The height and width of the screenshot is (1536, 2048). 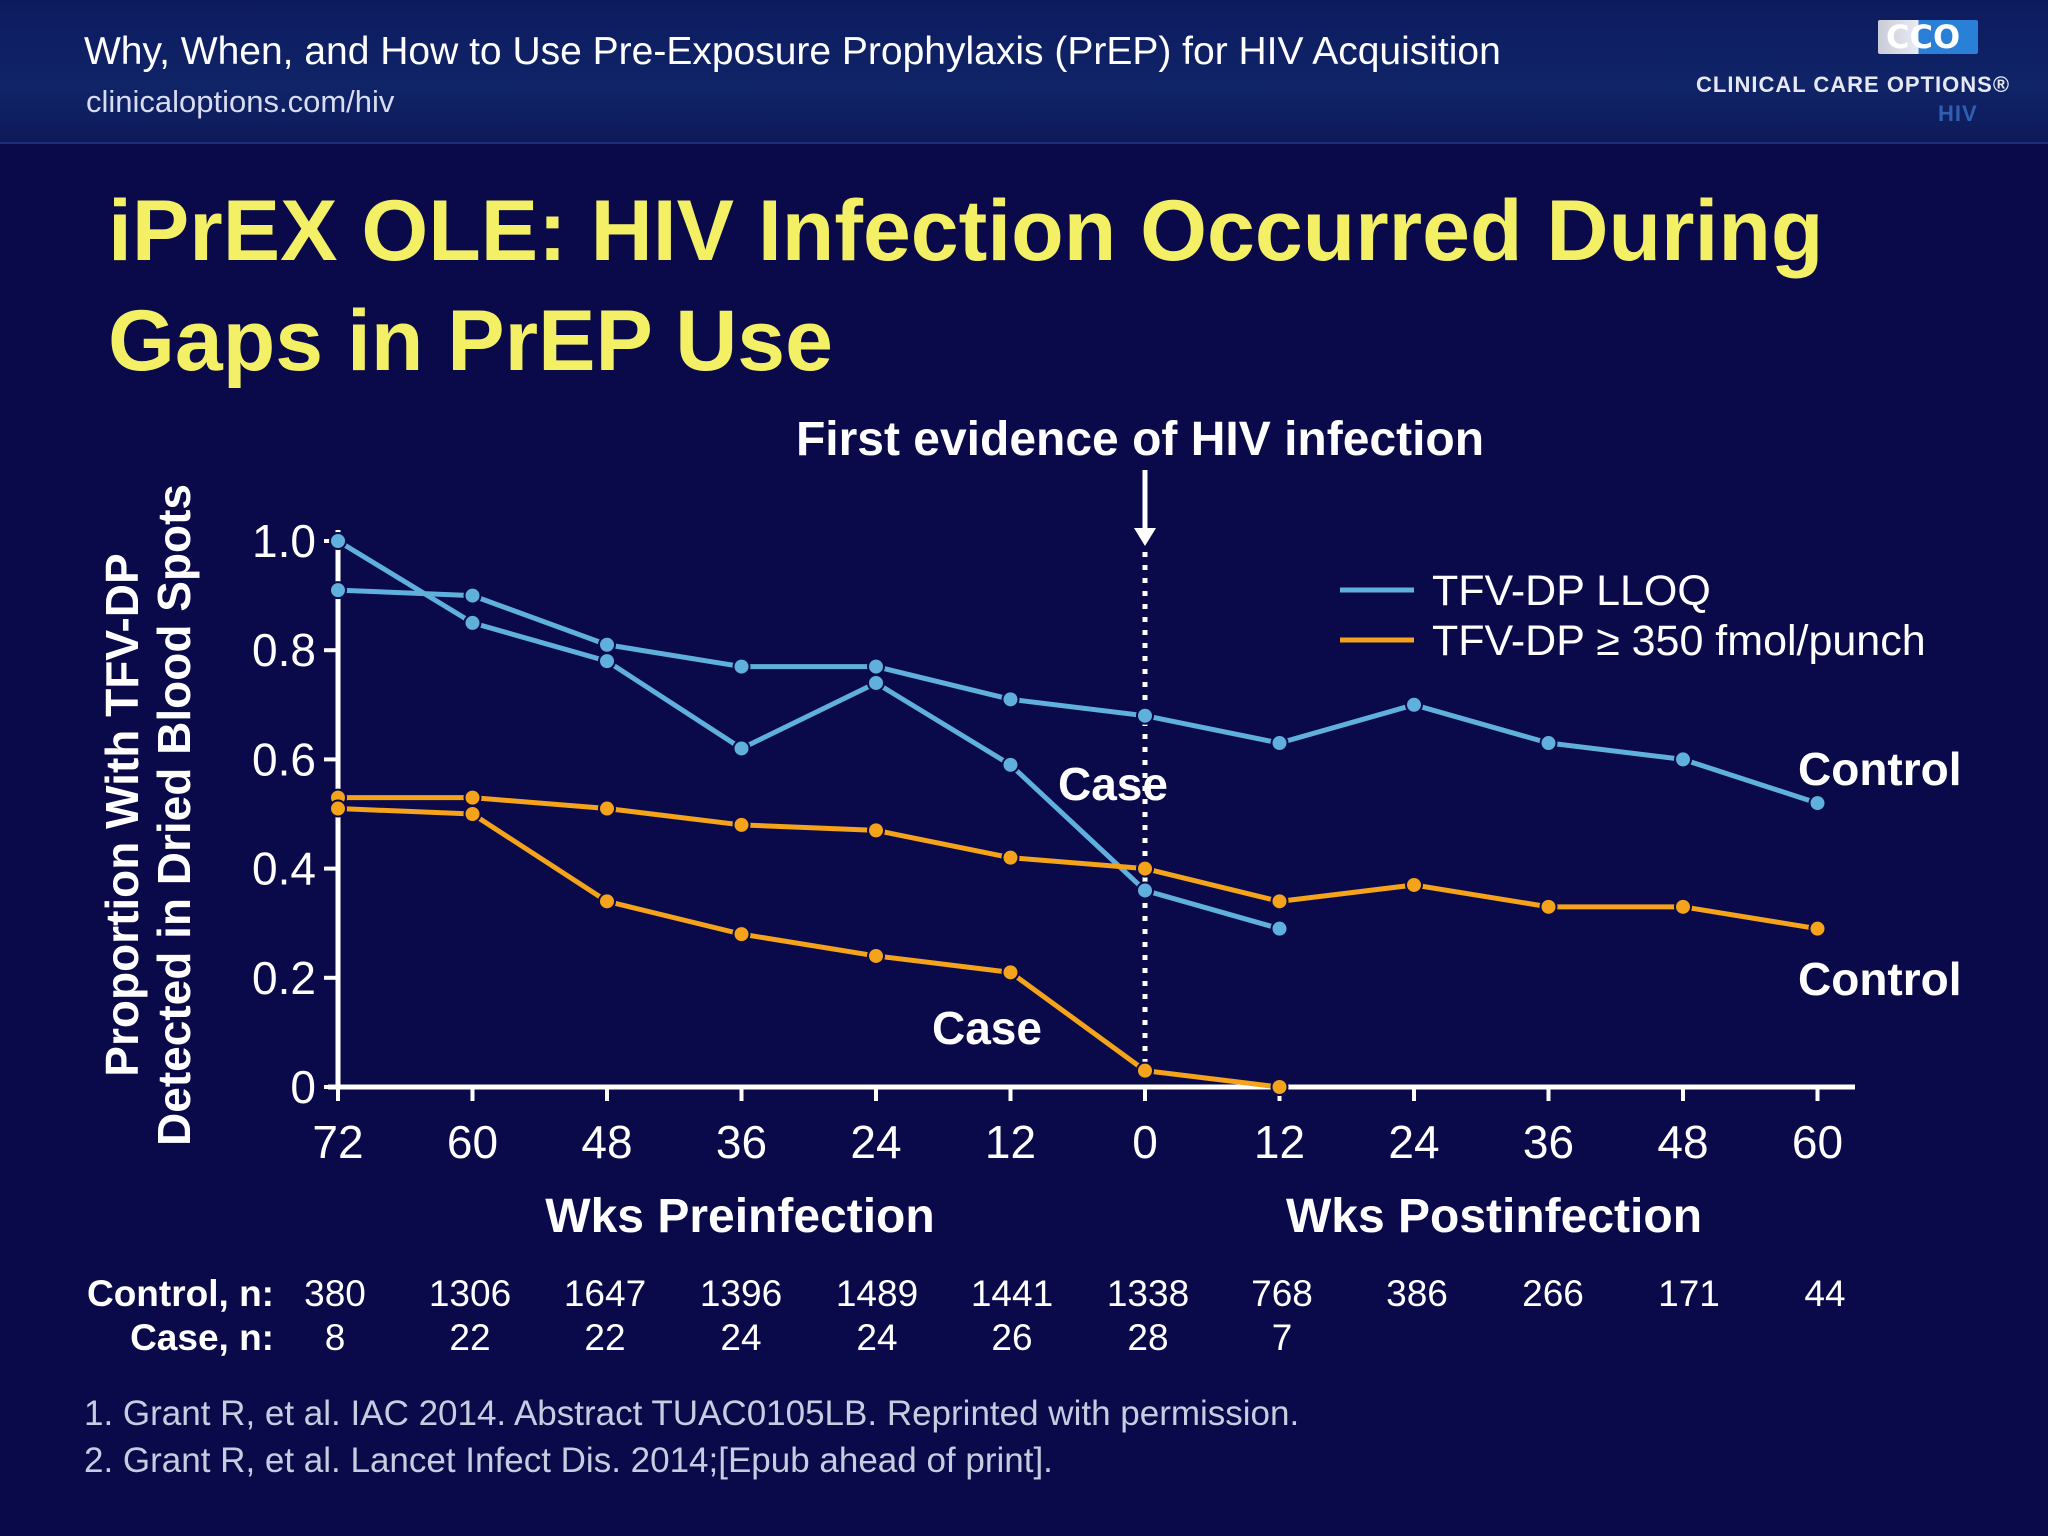 I want to click on y-axis-label-line2: Detected in Dried Blood Spots, so click(x=174, y=815).